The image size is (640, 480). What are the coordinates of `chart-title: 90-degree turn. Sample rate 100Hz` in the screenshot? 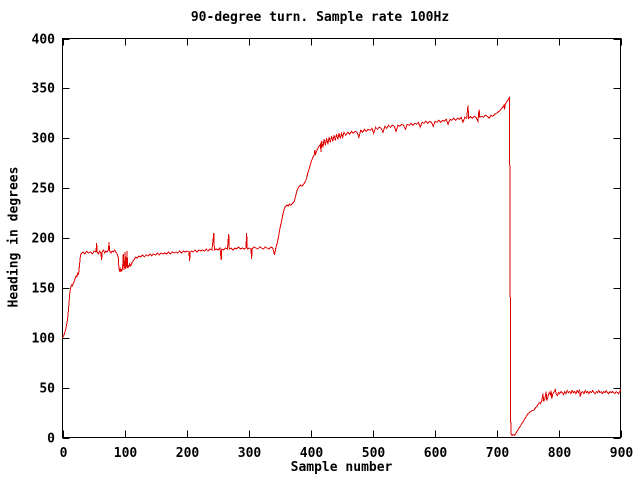 It's located at (320, 17).